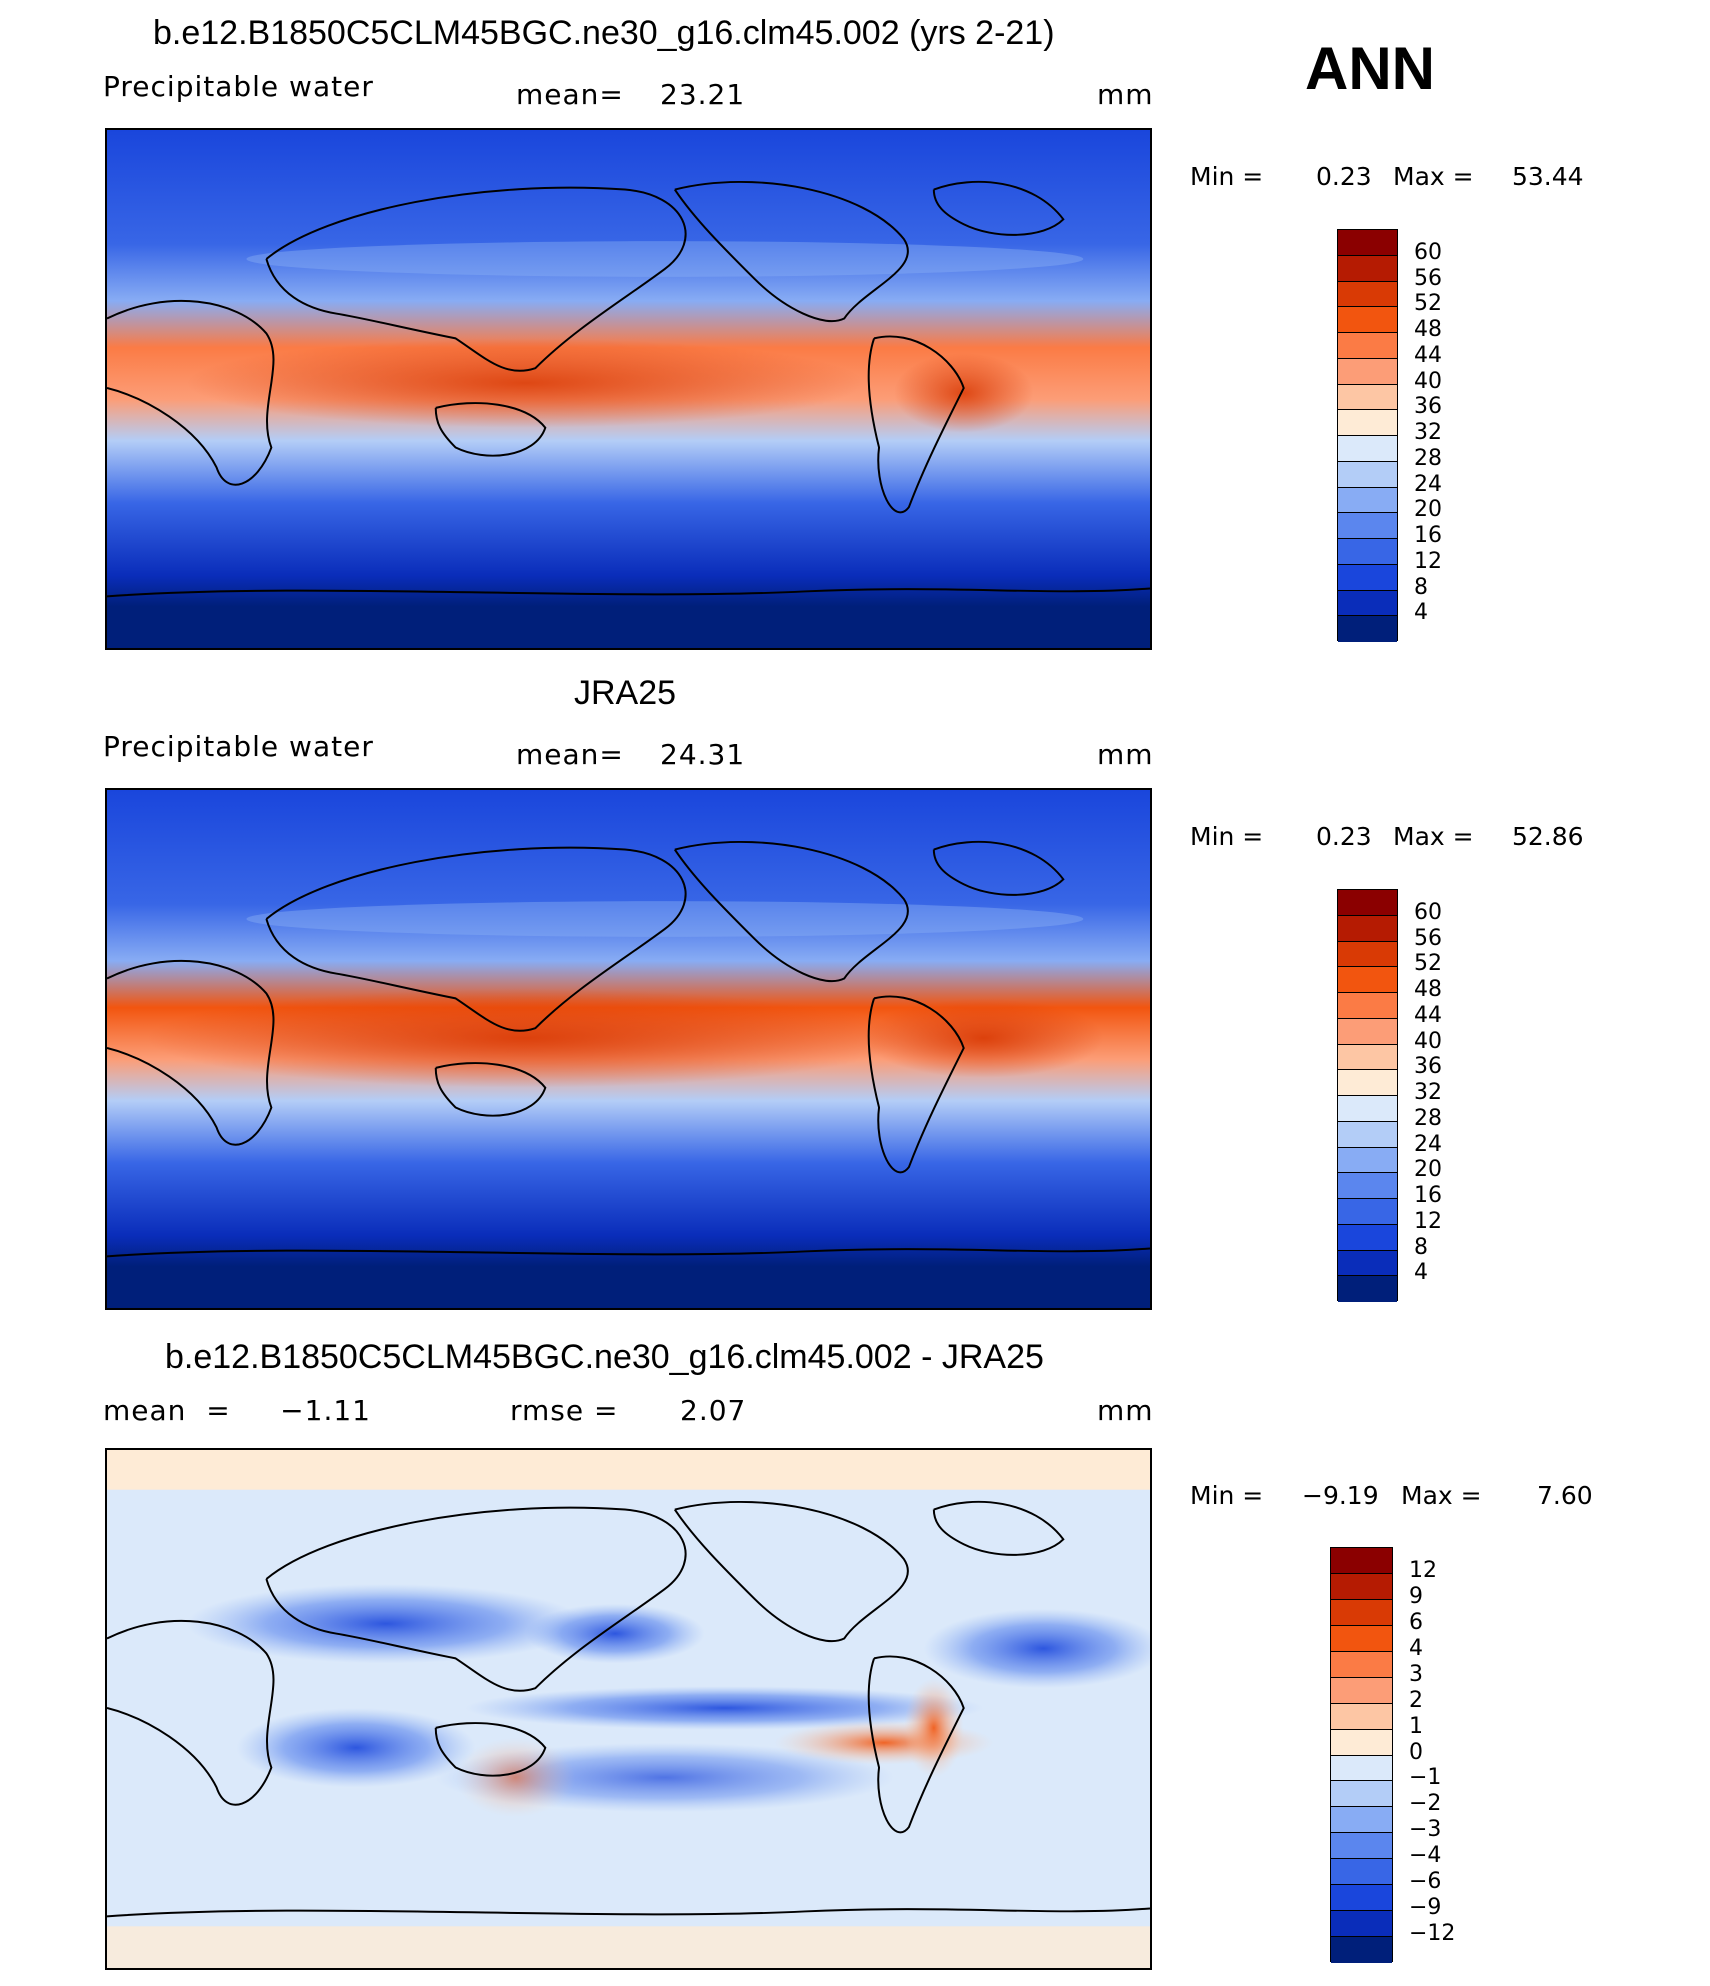 The width and height of the screenshot is (1710, 1986). What do you see at coordinates (703, 754) in the screenshot?
I see `panel-2-mean-value: 24.31` at bounding box center [703, 754].